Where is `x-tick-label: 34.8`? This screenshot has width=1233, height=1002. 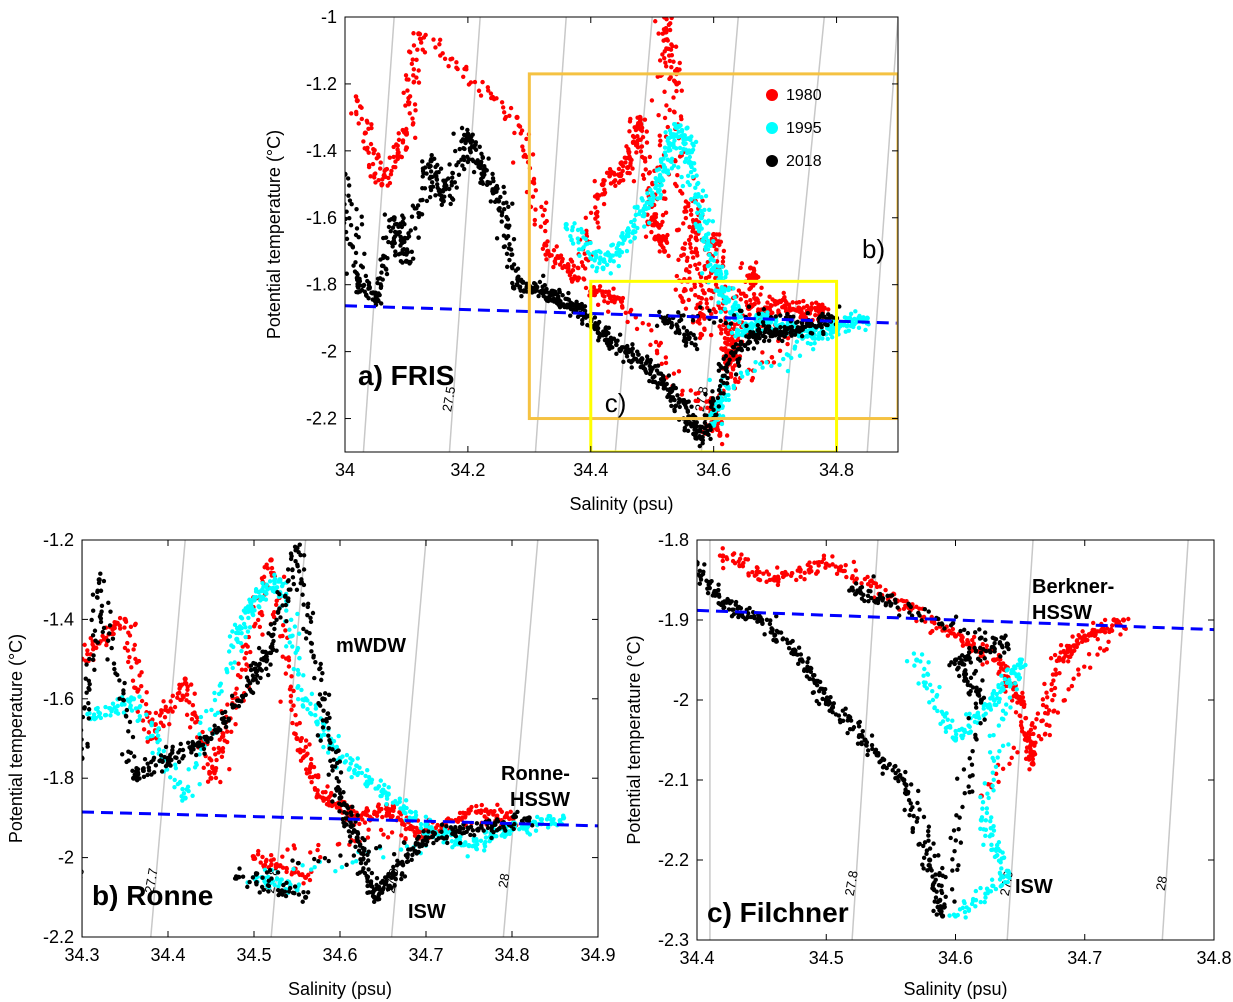 x-tick-label: 34.8 is located at coordinates (511, 955).